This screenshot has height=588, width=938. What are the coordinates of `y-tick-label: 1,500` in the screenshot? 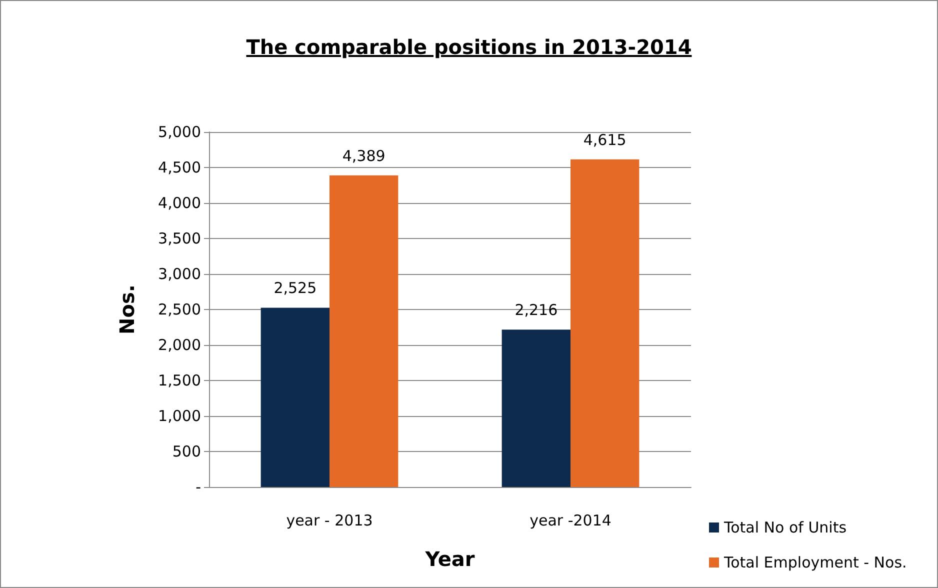 It's located at (179, 381).